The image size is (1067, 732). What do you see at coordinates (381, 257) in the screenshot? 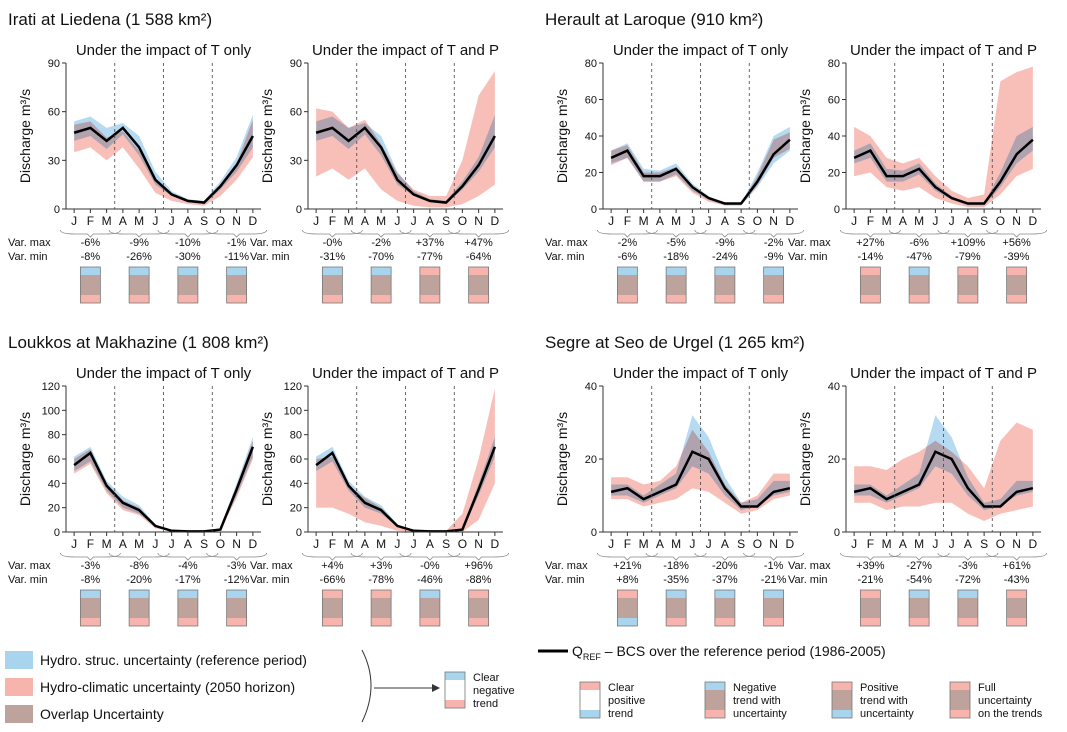
I see `var-min: -70%` at bounding box center [381, 257].